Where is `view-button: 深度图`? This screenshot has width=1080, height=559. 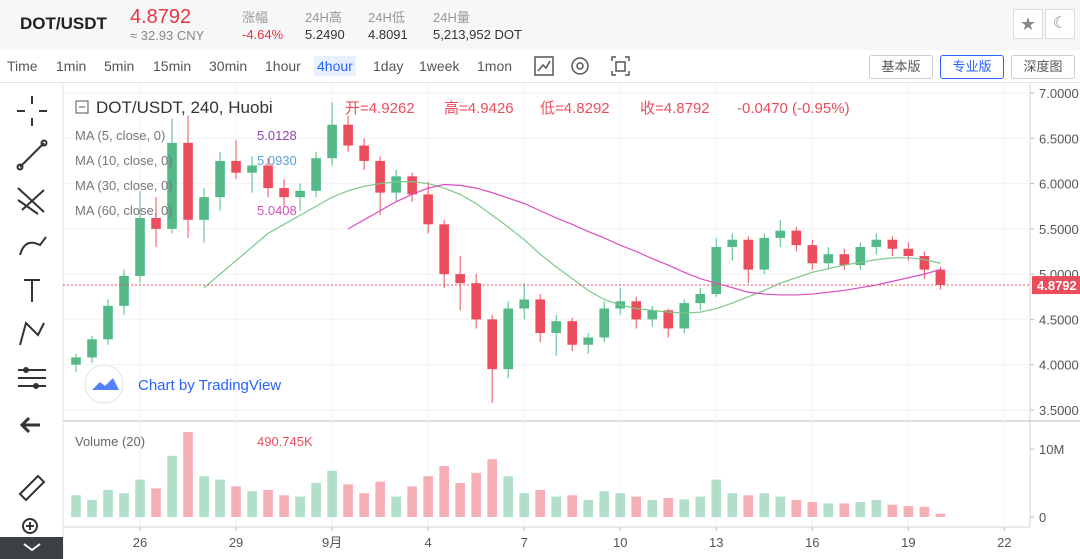
view-button: 深度图 is located at coordinates (1043, 67).